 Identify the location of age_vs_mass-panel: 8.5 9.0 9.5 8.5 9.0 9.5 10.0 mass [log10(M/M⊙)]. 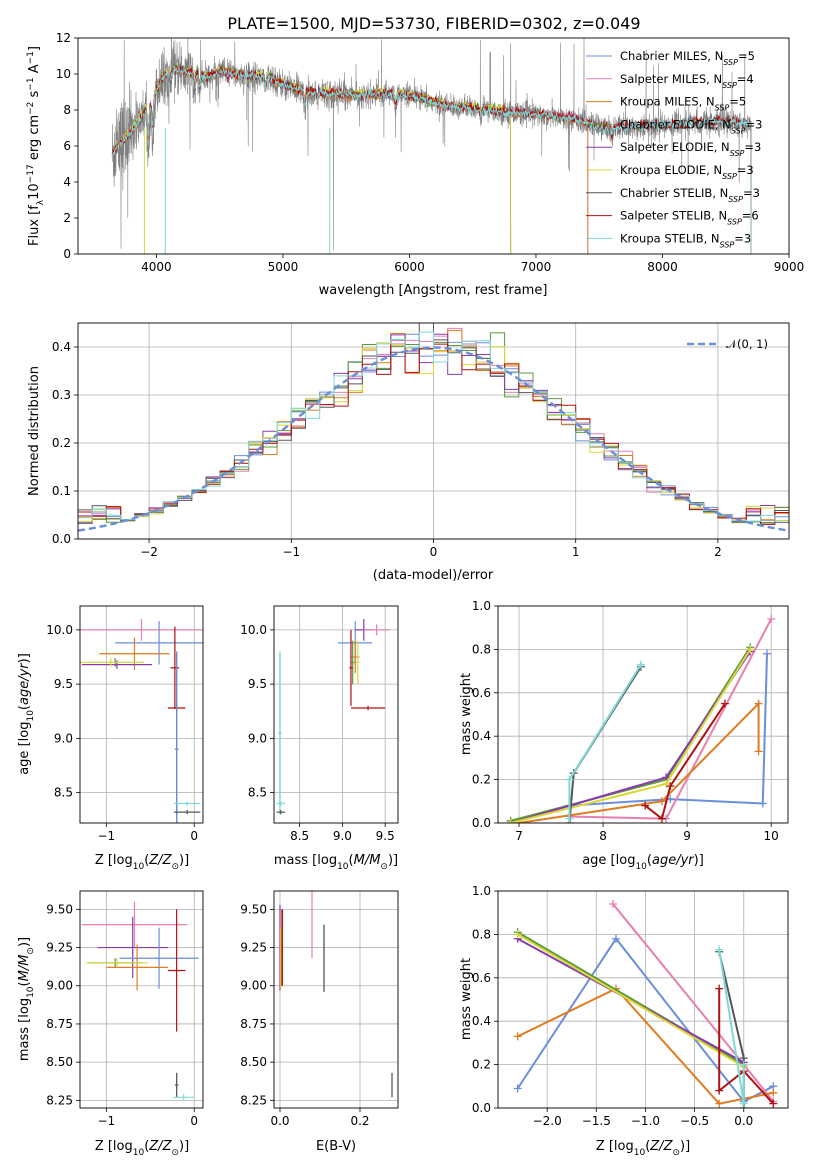
(319, 738).